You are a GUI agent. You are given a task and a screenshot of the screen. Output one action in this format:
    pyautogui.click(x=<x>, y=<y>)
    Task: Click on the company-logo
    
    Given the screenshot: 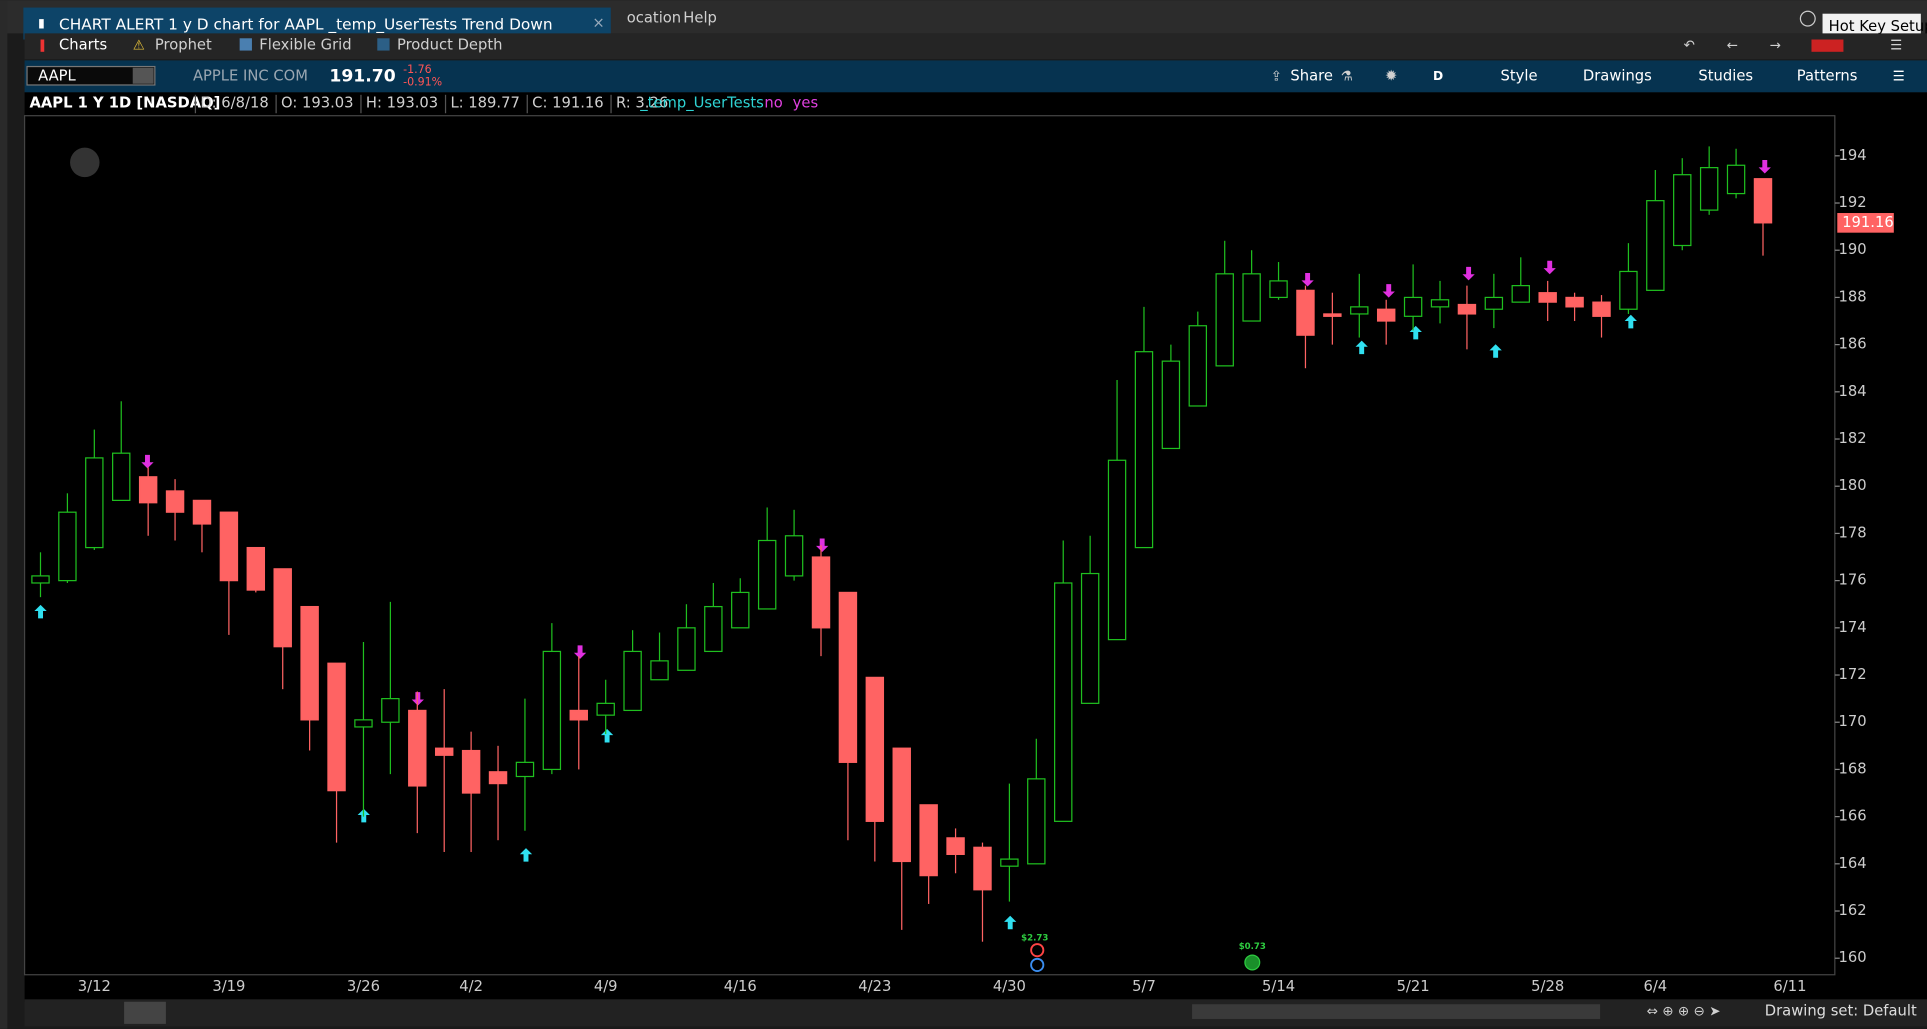 What is the action you would take?
    pyautogui.click(x=85, y=162)
    